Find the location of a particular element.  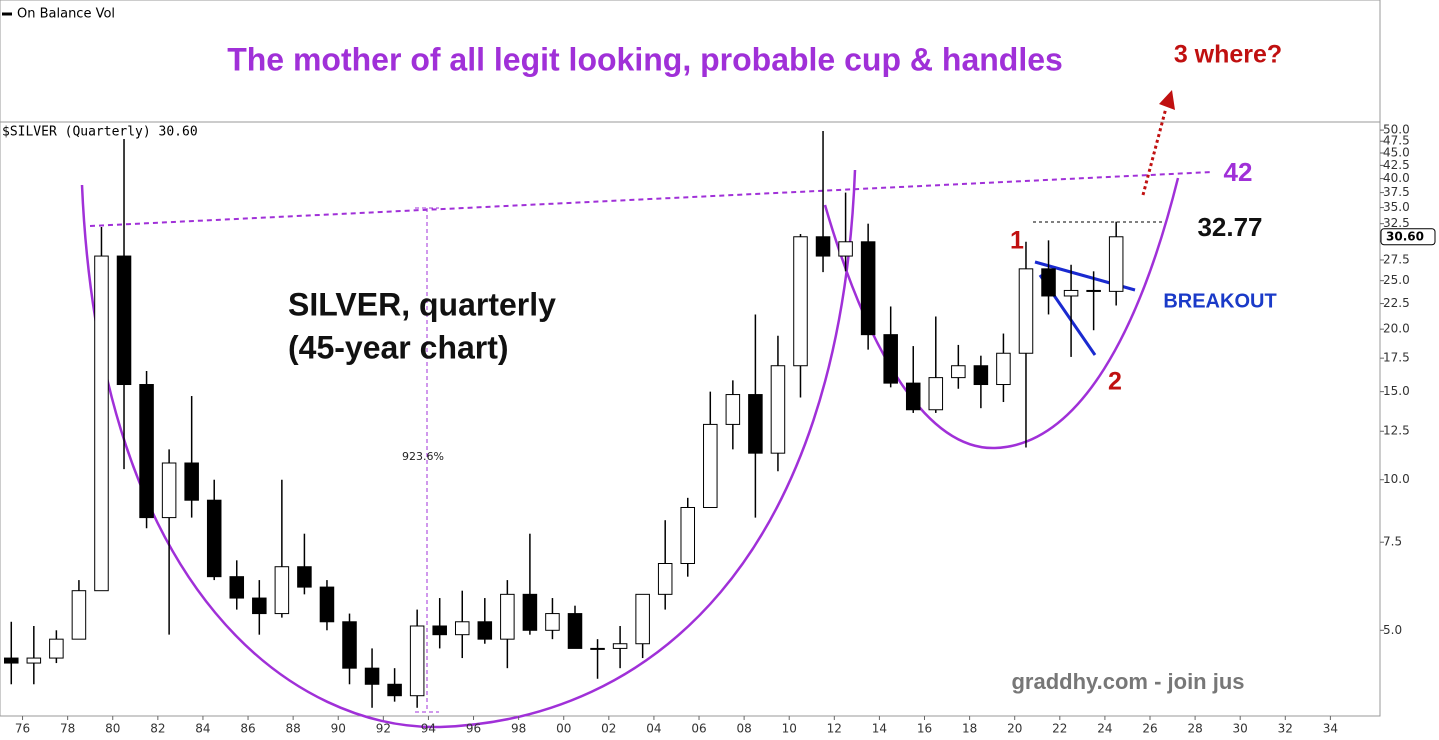

x-tick-label: 08 is located at coordinates (743, 729).